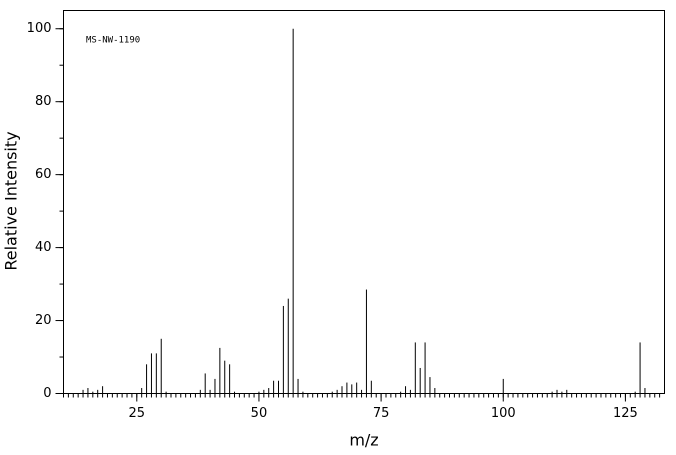  What do you see at coordinates (43, 174) in the screenshot?
I see `y-tick-label: 60` at bounding box center [43, 174].